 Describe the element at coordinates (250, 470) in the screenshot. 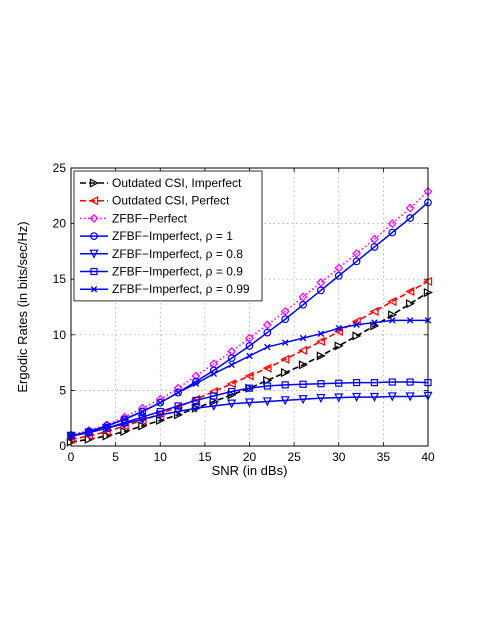

I see `x-axis-label: SNR (in dBs)` at that location.